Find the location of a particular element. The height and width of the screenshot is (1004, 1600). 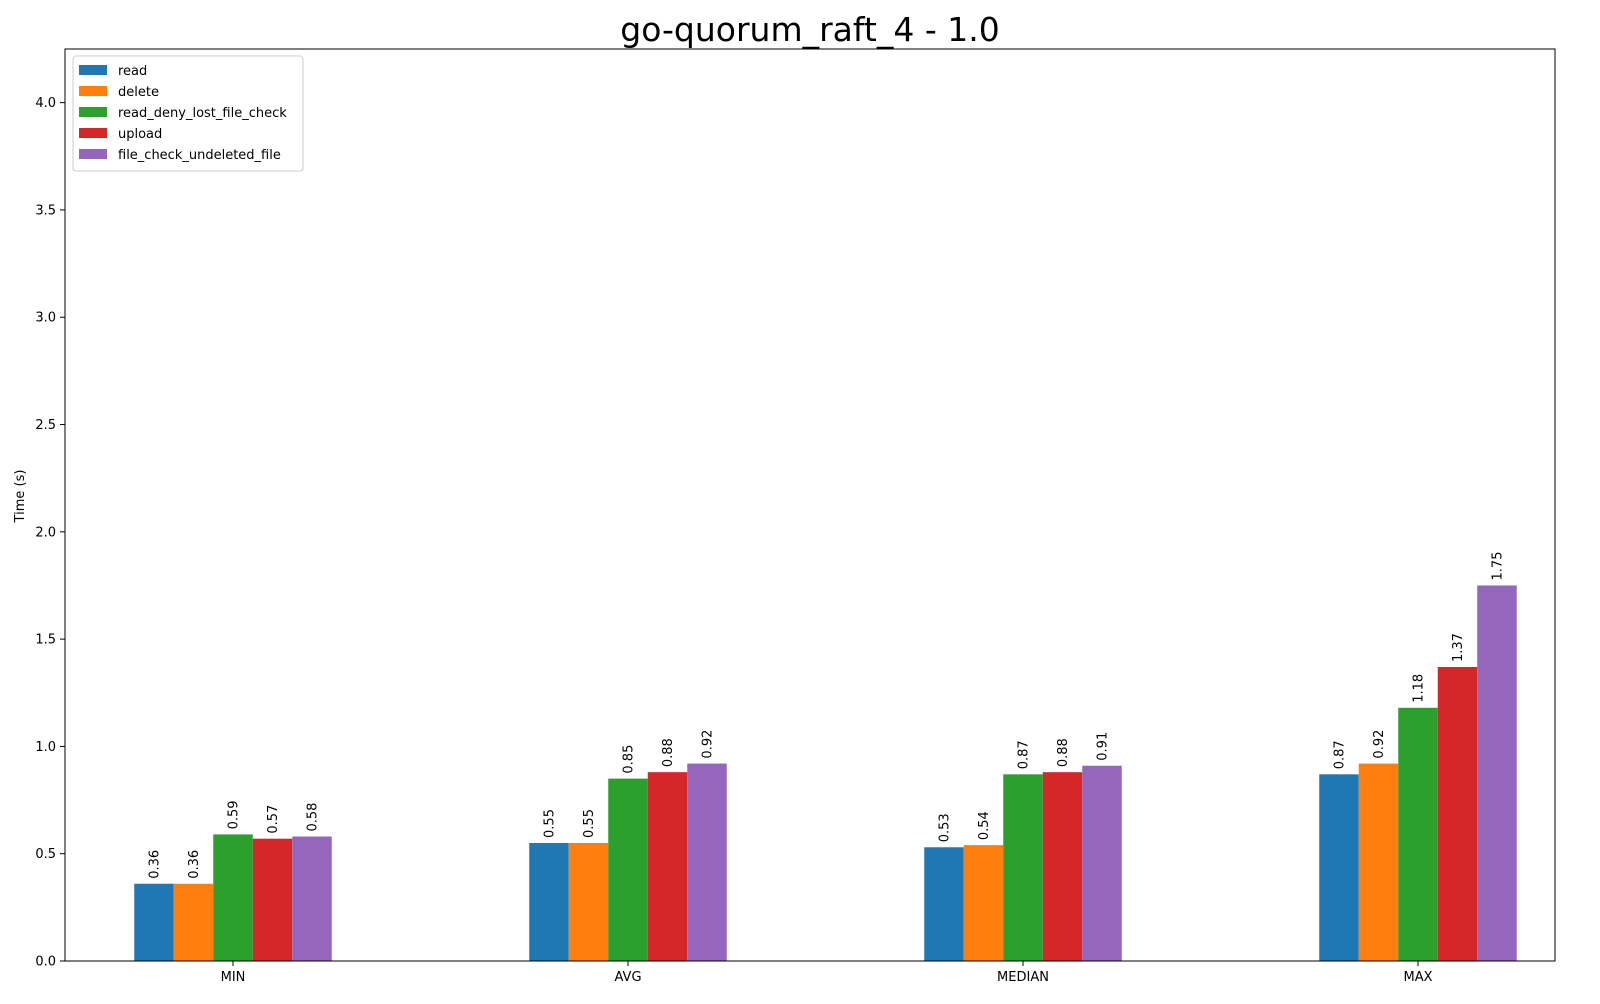

legend-box is located at coordinates (188, 113).